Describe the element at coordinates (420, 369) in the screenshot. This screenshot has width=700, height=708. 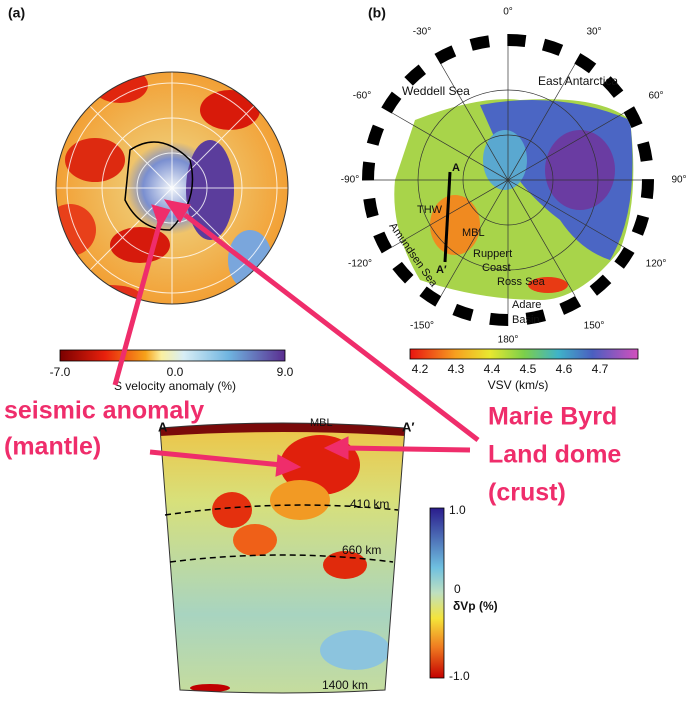
I see `tick-label: 4.2` at that location.